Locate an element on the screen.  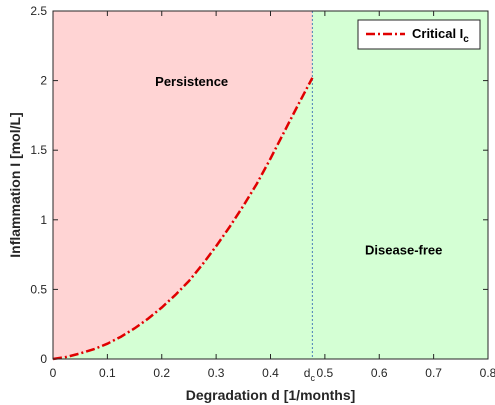
region-label-disease-free: Disease-free is located at coordinates (403, 250).